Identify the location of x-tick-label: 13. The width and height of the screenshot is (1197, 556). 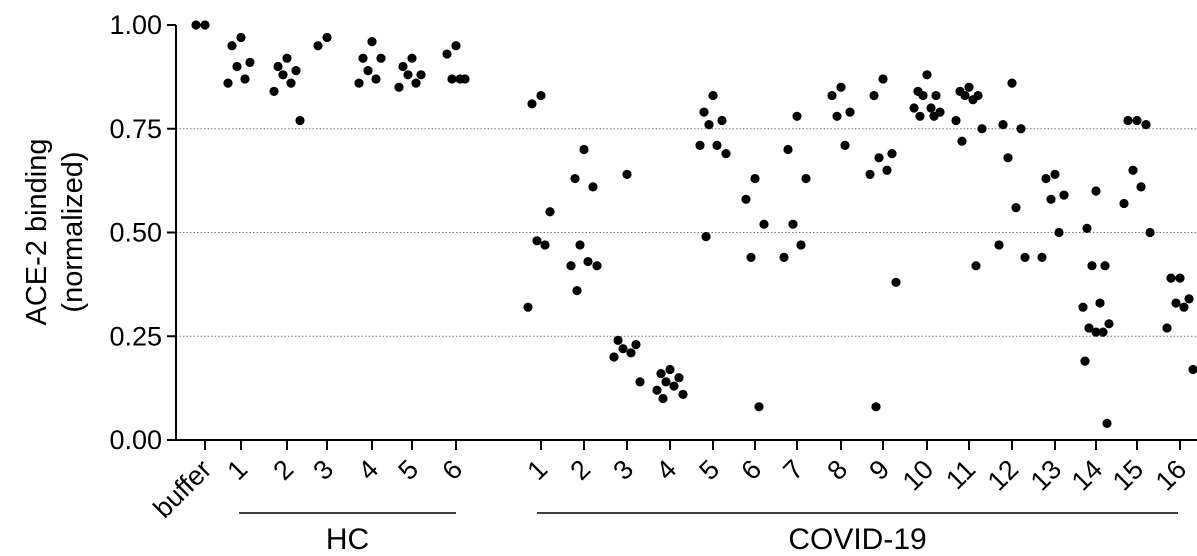
(1046, 475).